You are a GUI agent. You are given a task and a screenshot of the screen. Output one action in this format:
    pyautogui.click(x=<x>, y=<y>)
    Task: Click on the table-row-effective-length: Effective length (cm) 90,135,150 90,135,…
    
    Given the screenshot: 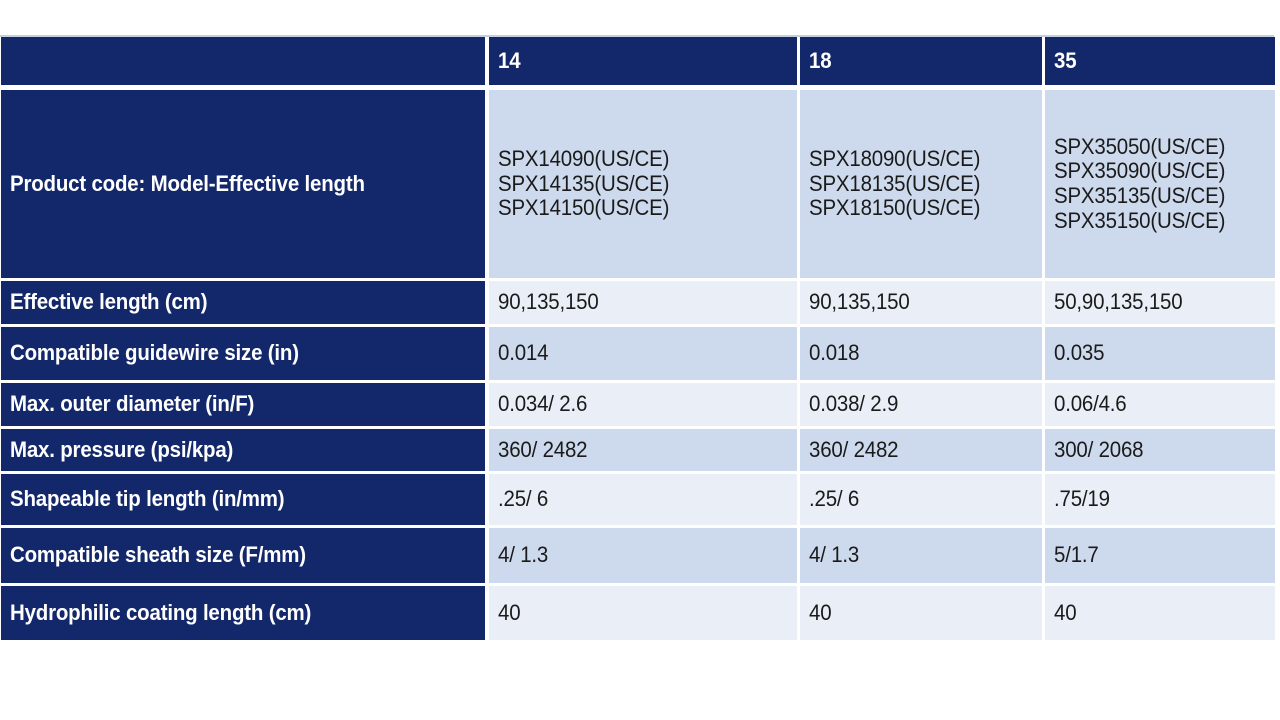 What is the action you would take?
    pyautogui.click(x=638, y=302)
    